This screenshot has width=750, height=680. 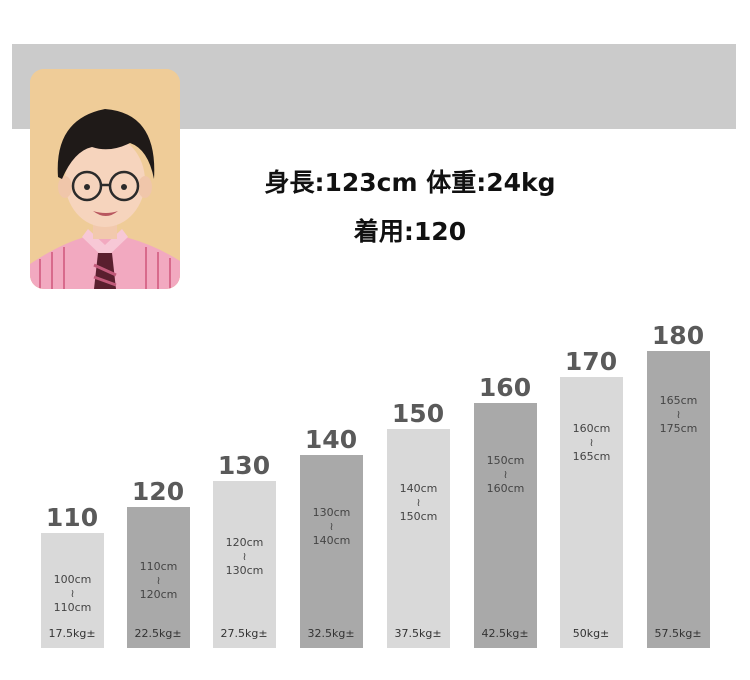 I want to click on weight-150: 37.5kg±, so click(x=418, y=633).